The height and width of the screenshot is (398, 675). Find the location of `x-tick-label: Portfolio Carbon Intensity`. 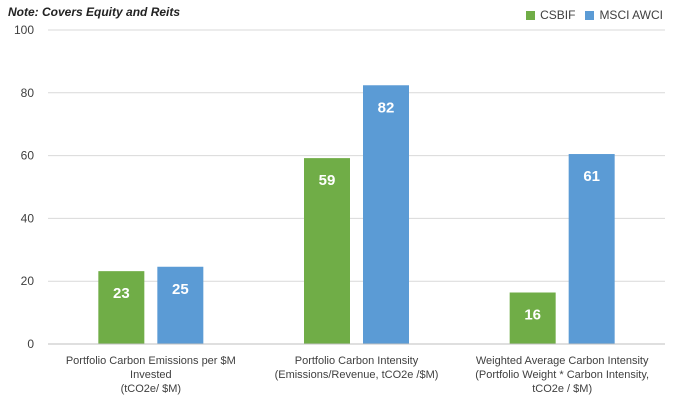

x-tick-label: Portfolio Carbon Intensity is located at coordinates (357, 361).